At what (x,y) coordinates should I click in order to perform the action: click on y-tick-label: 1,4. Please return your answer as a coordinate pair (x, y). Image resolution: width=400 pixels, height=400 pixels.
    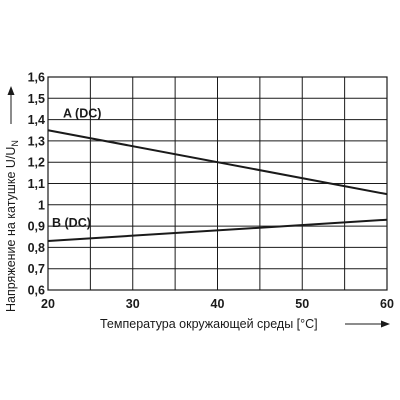
    Looking at the image, I should click on (36, 120).